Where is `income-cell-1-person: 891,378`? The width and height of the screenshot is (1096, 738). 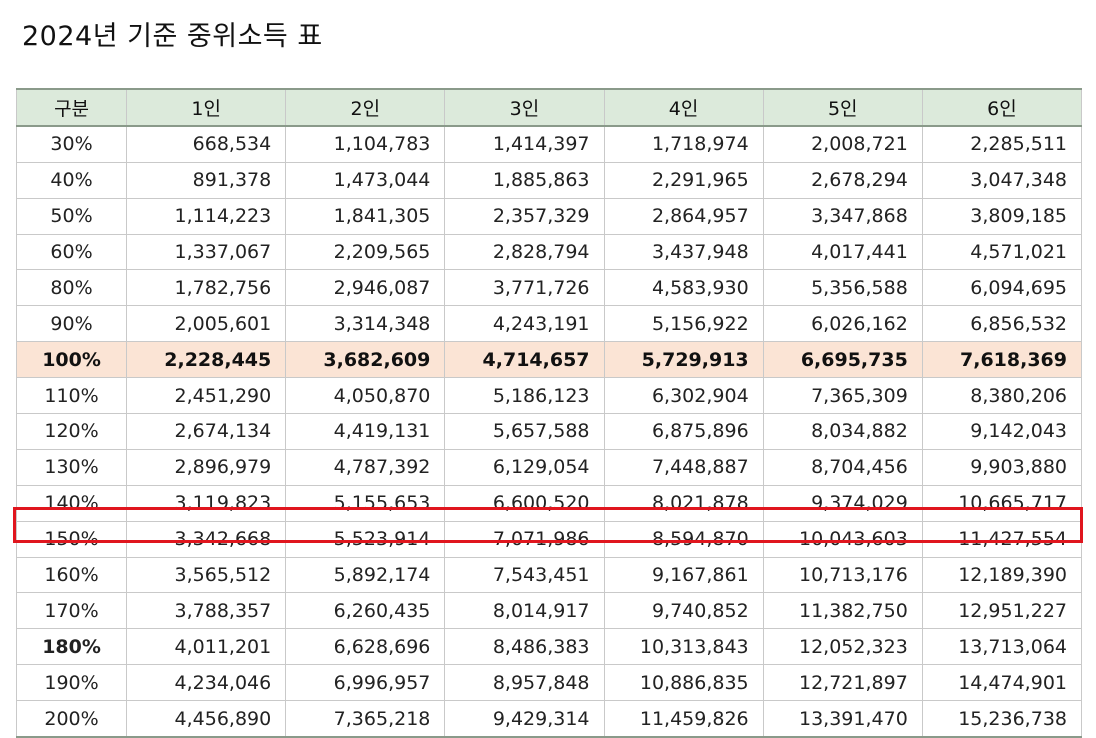
income-cell-1-person: 891,378 is located at coordinates (206, 180).